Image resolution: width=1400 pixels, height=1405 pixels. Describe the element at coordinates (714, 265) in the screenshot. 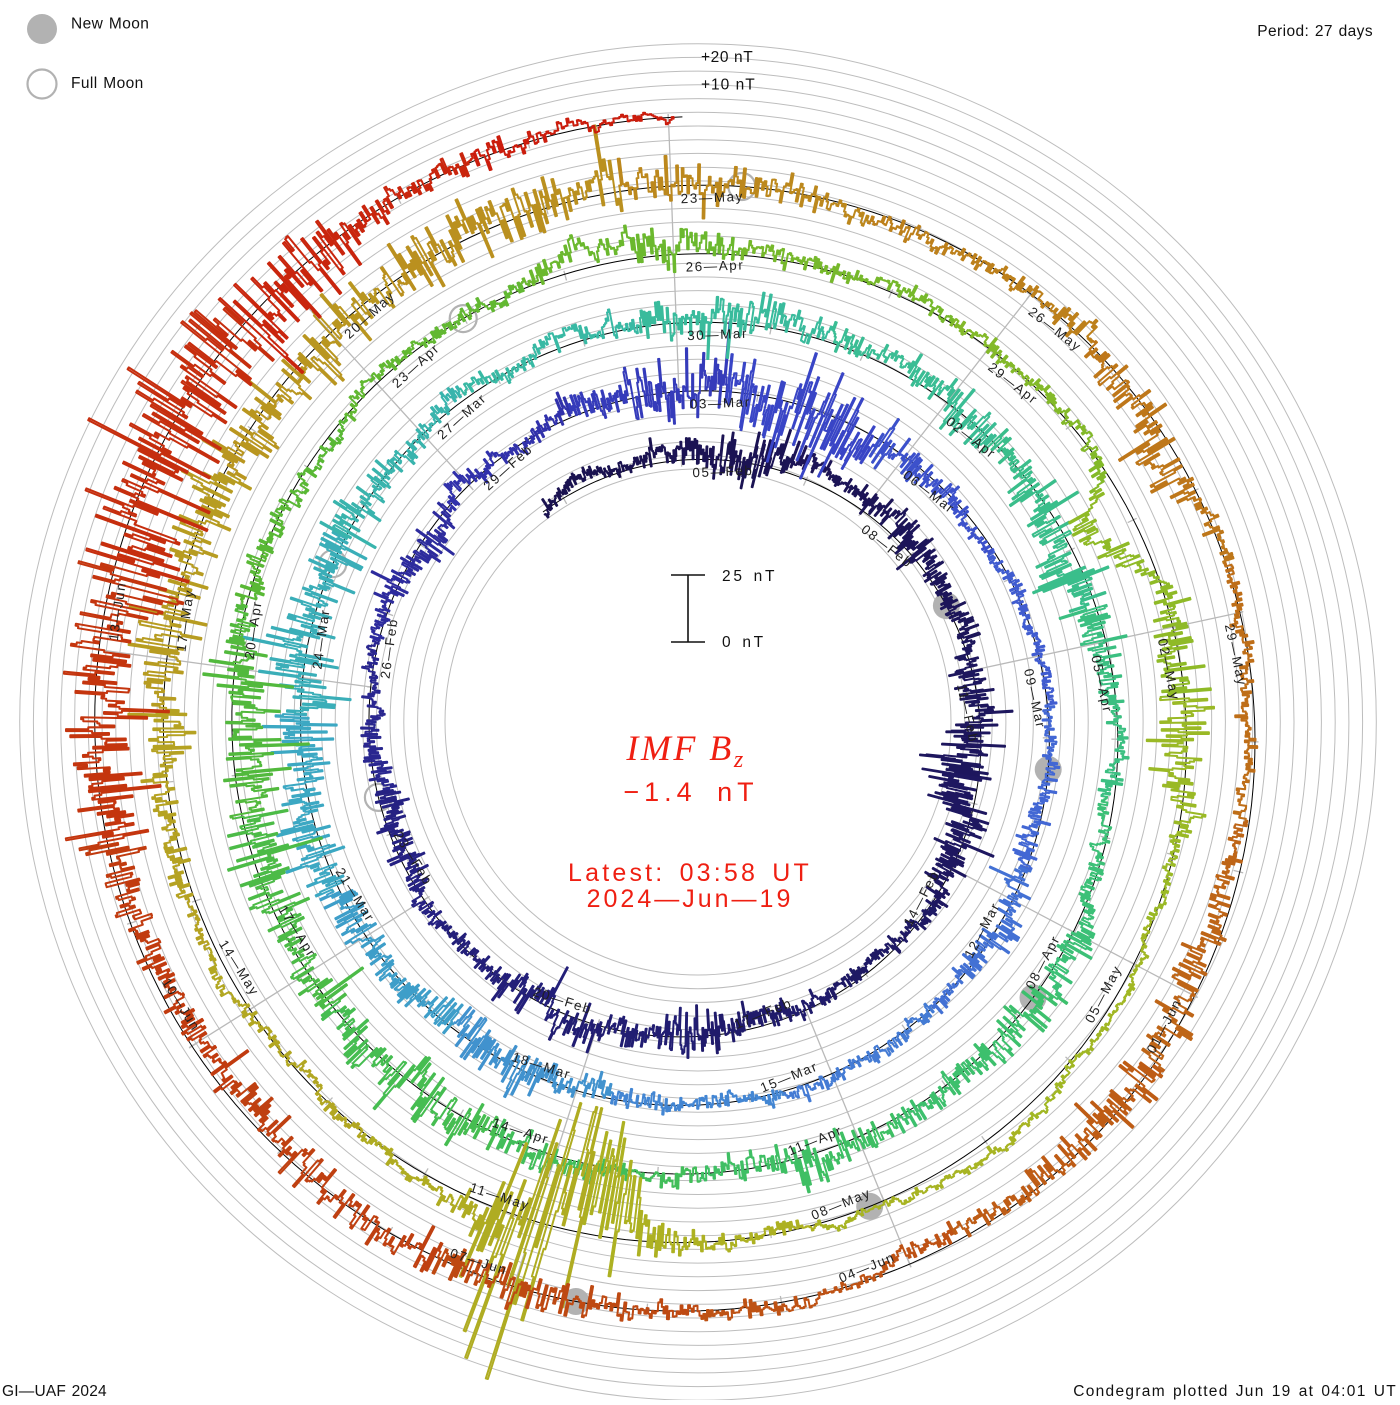

I see `svg-text: 26—Apr` at that location.